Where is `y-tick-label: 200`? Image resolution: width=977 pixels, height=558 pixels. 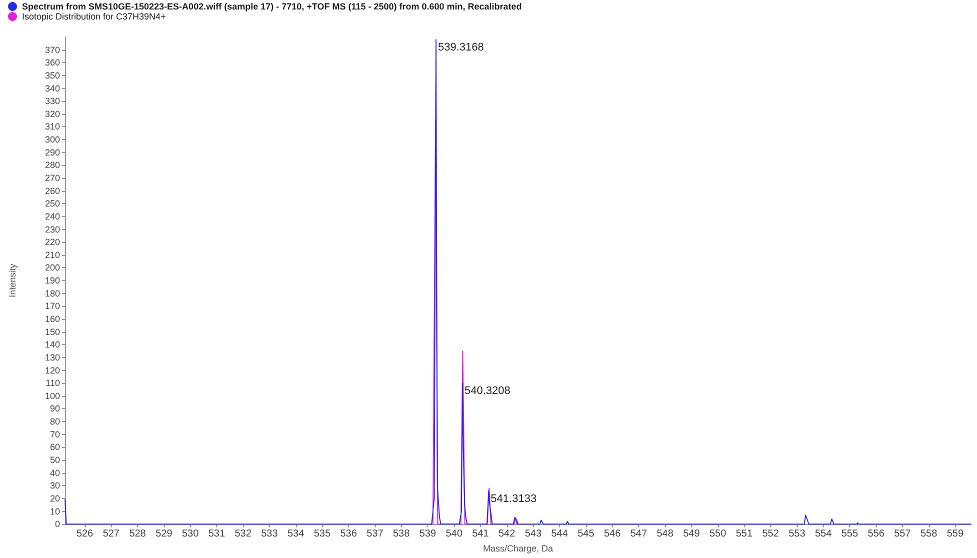
y-tick-label: 200 is located at coordinates (52, 267).